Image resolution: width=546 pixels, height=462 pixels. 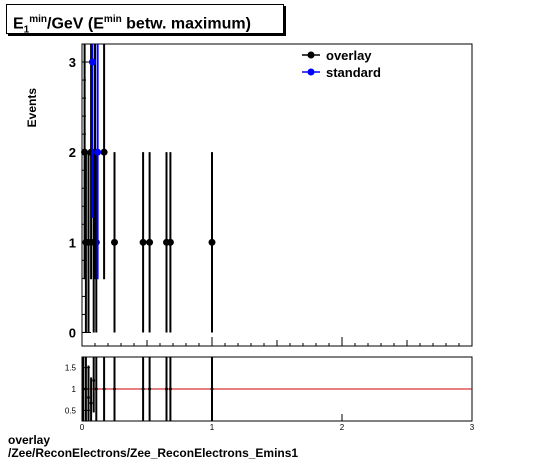 What do you see at coordinates (71, 410) in the screenshot?
I see `ratio-y-tick-label: 0.5` at bounding box center [71, 410].